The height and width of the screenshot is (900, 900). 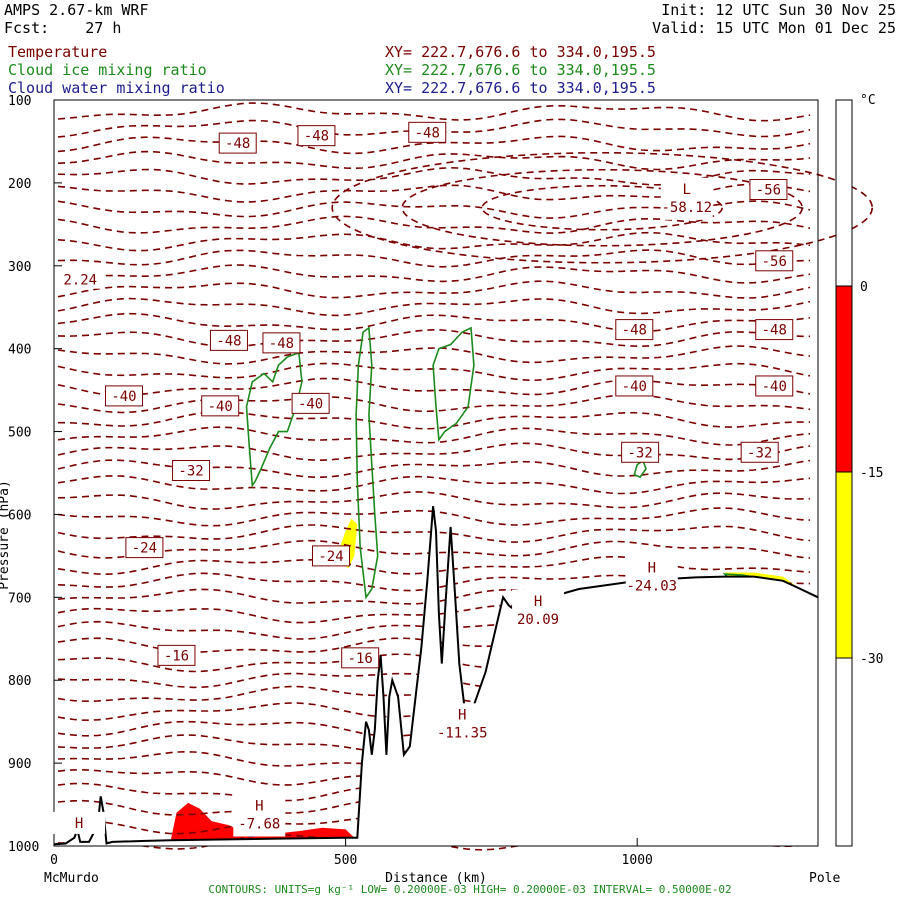 What do you see at coordinates (844, 752) in the screenshot?
I see `colorbar-white-bottom` at bounding box center [844, 752].